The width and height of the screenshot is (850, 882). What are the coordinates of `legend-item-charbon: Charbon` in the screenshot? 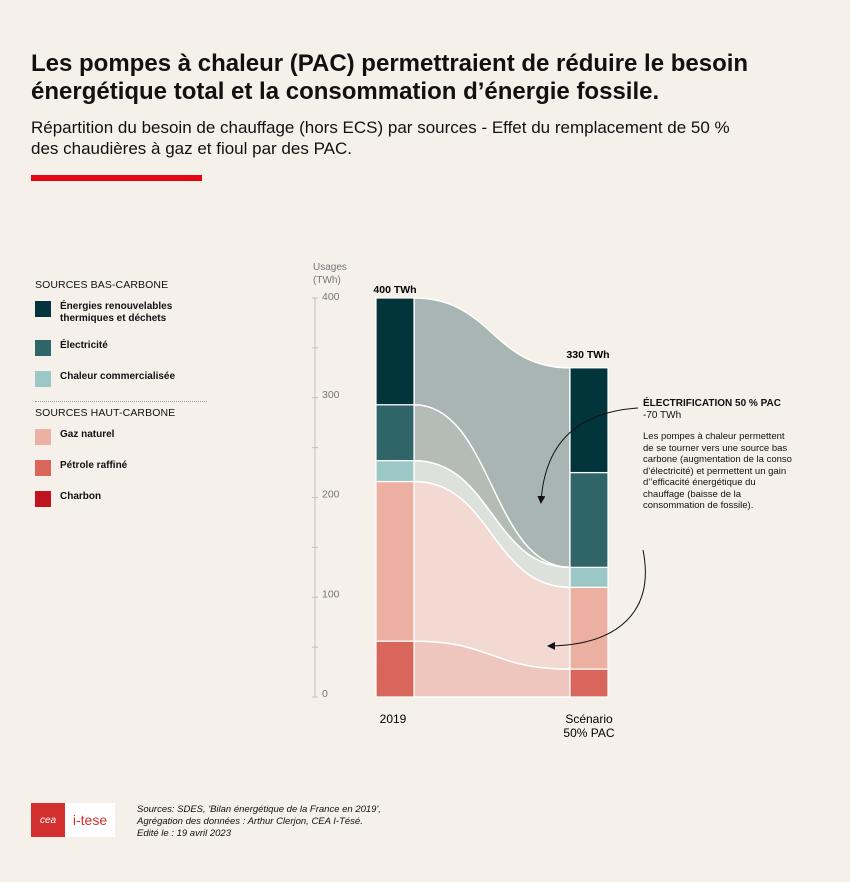 It's located at (122, 498).